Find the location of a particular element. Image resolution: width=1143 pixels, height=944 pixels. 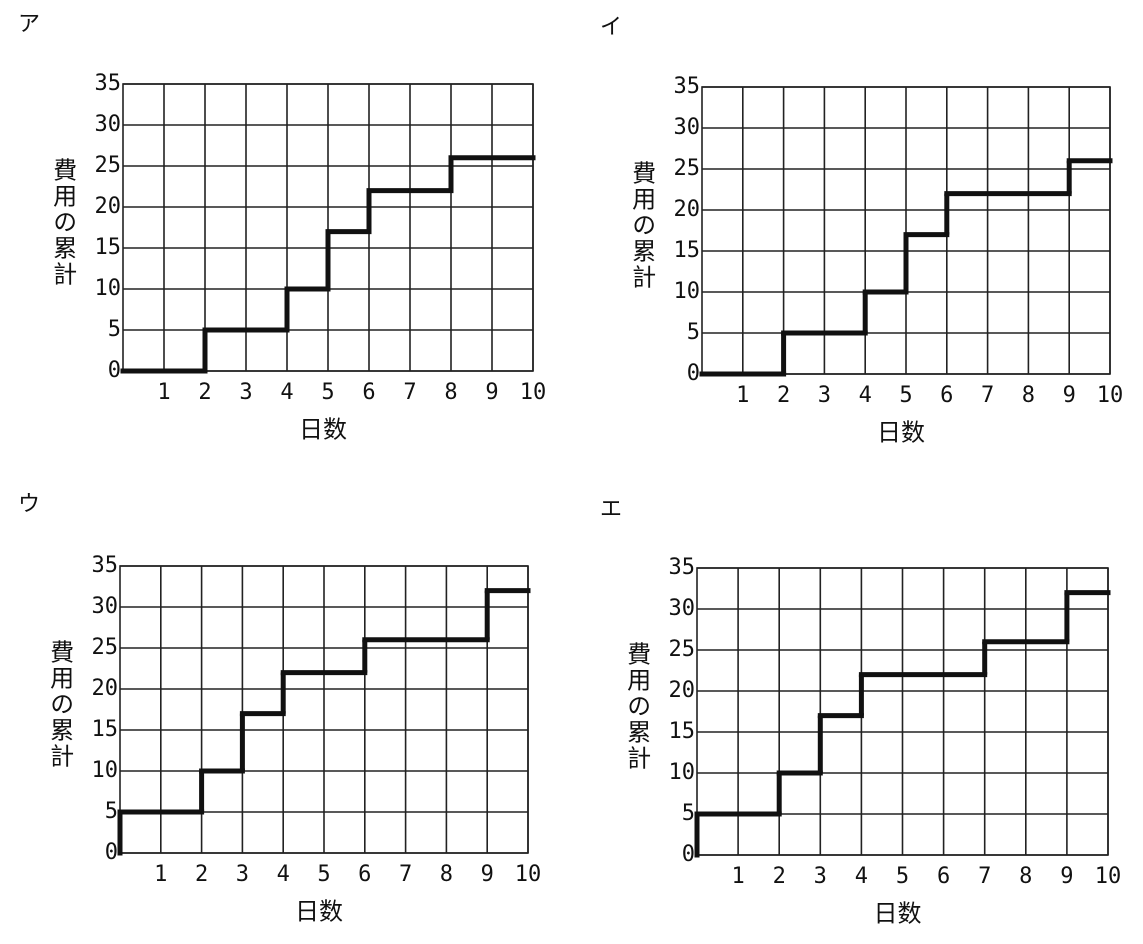

chart-title: ア is located at coordinates (29, 24).